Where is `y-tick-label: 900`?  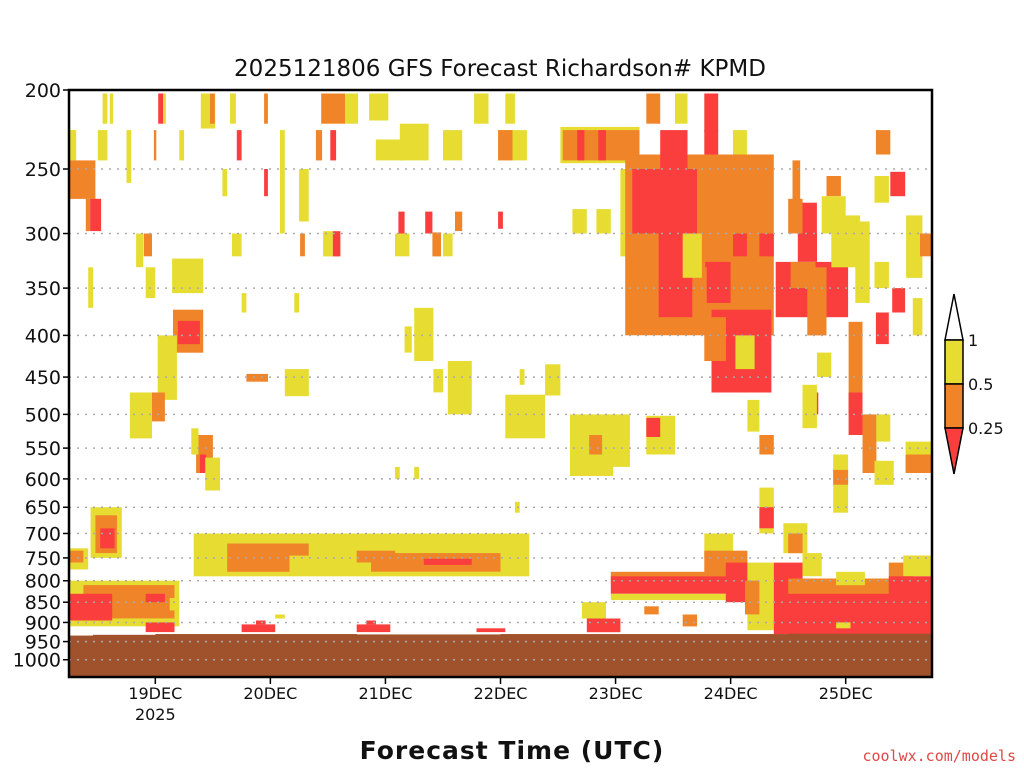 y-tick-label: 900 is located at coordinates (43, 623).